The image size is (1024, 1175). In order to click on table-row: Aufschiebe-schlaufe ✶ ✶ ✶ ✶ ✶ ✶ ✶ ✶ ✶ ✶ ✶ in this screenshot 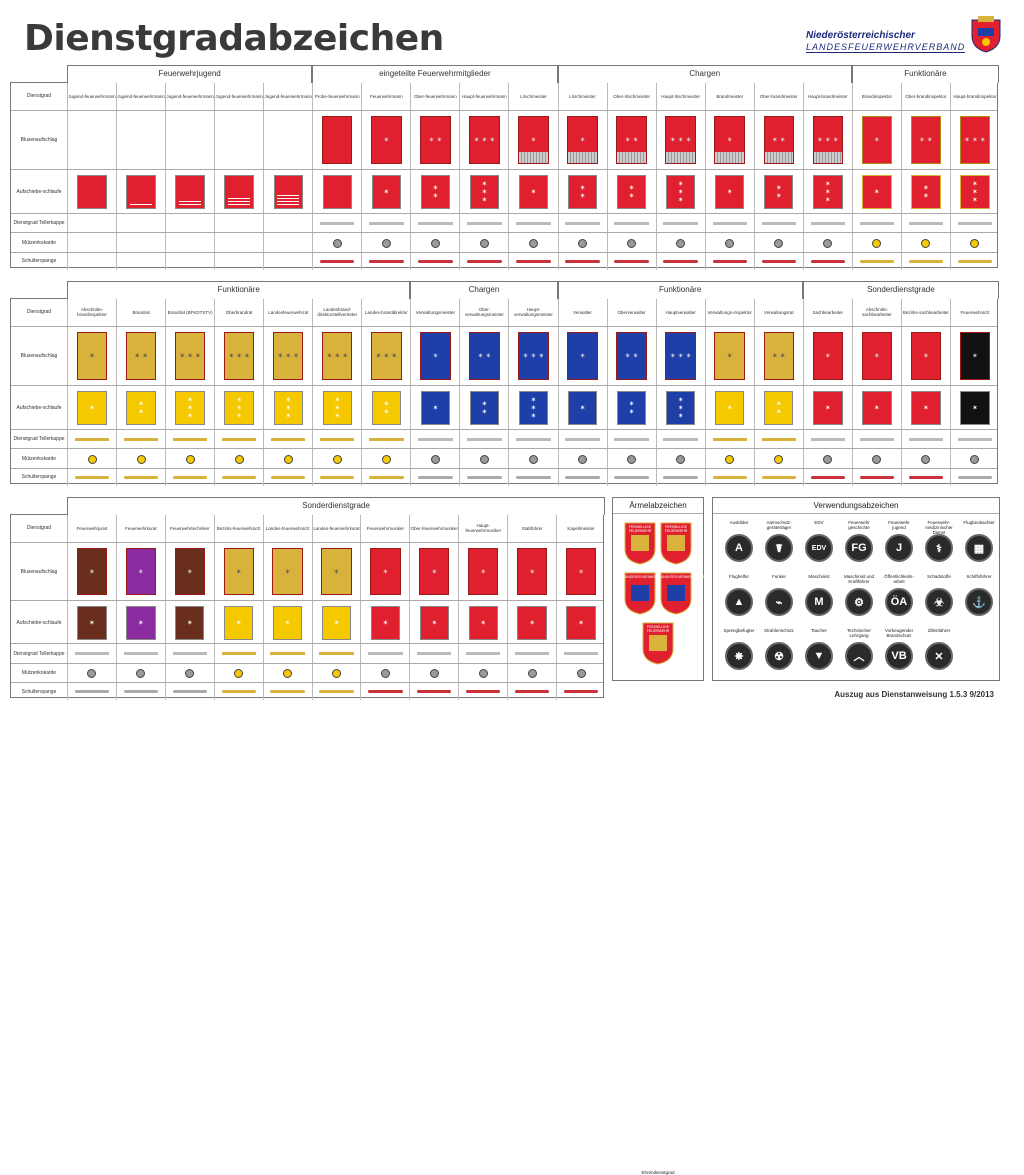, I will do `click(307, 622)`.